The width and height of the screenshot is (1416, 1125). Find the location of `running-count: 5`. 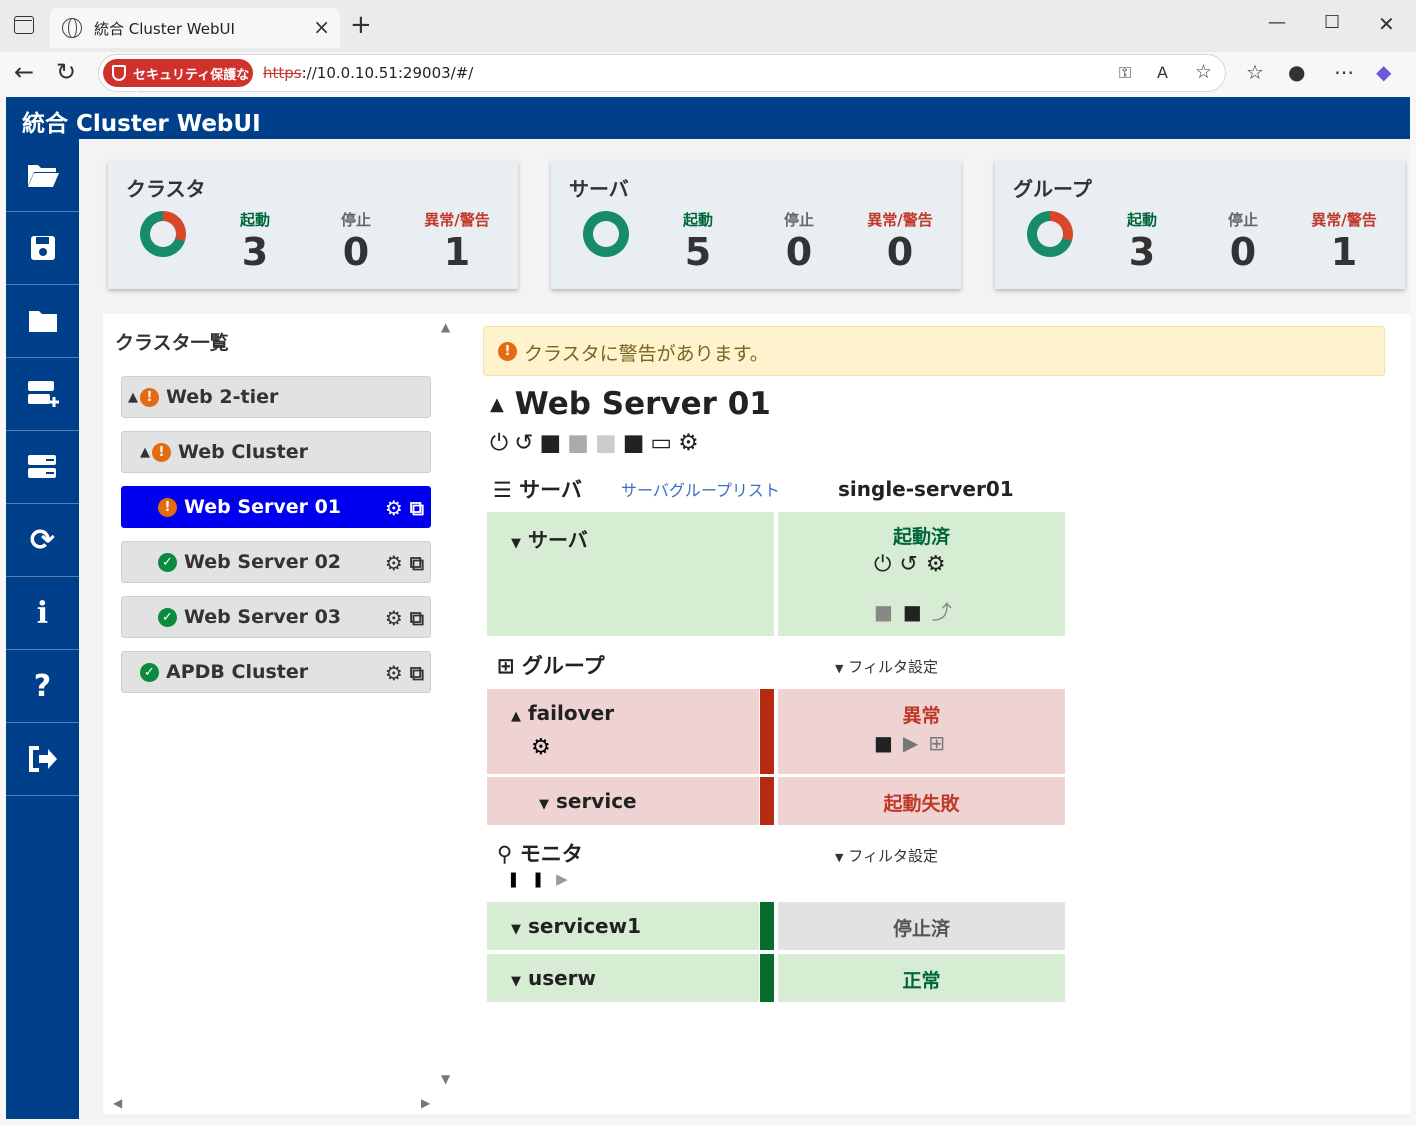

running-count: 5 is located at coordinates (698, 252).